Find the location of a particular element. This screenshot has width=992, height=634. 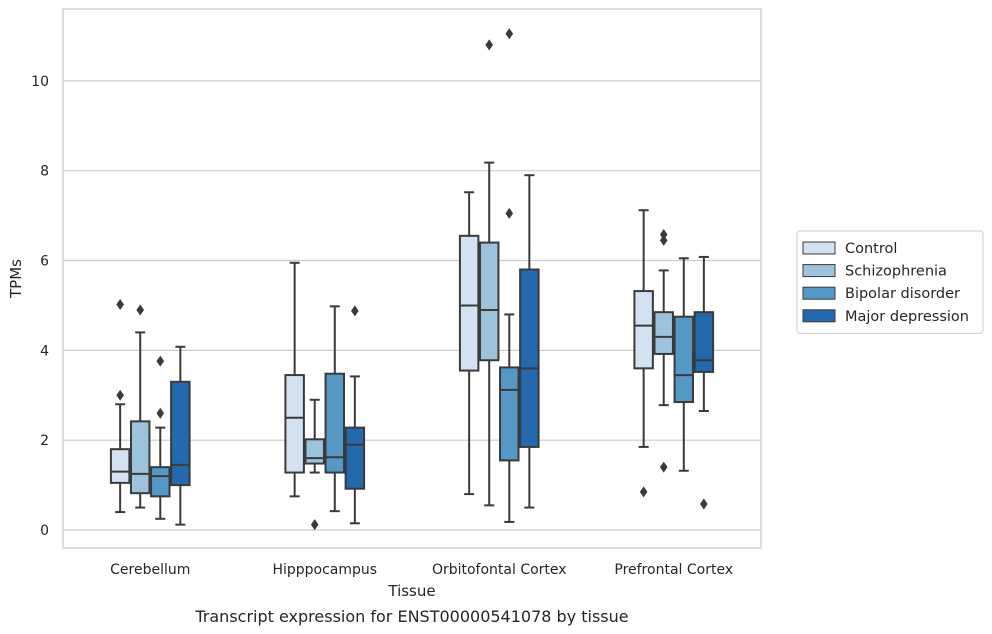

legend-frame is located at coordinates (890, 282).